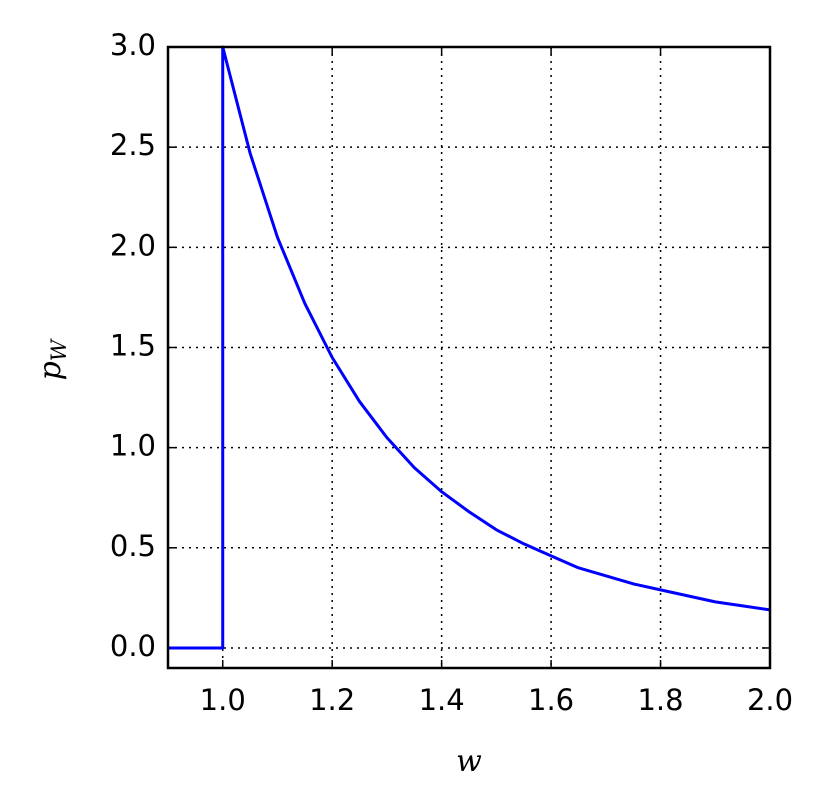 Image resolution: width=831 pixels, height=810 pixels. What do you see at coordinates (133, 446) in the screenshot?
I see `y-tick-label: 1.0` at bounding box center [133, 446].